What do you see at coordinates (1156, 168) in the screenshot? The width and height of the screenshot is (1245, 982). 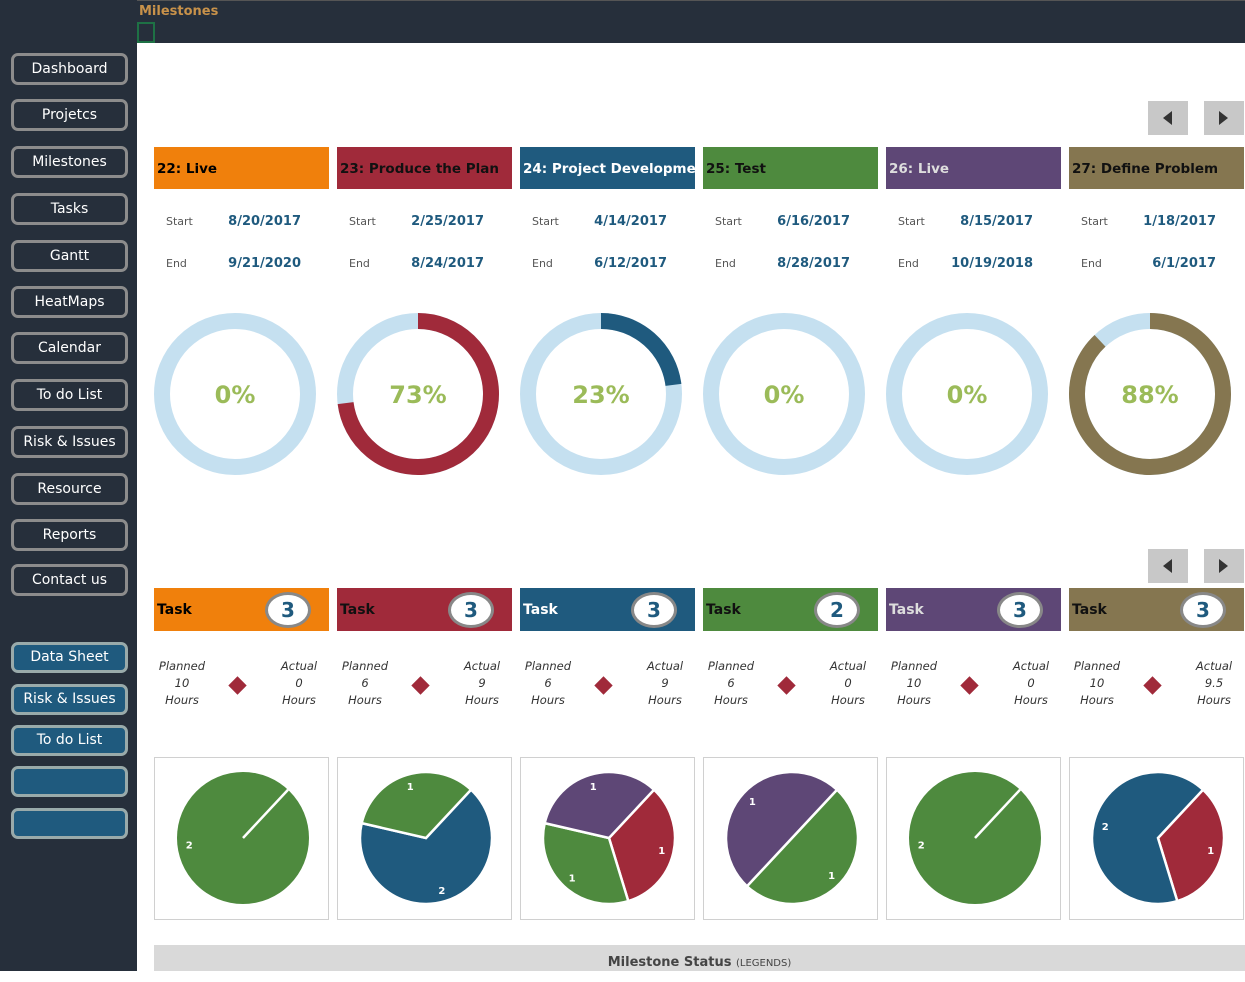 I see `milestone-header: 27: Define Problem` at bounding box center [1156, 168].